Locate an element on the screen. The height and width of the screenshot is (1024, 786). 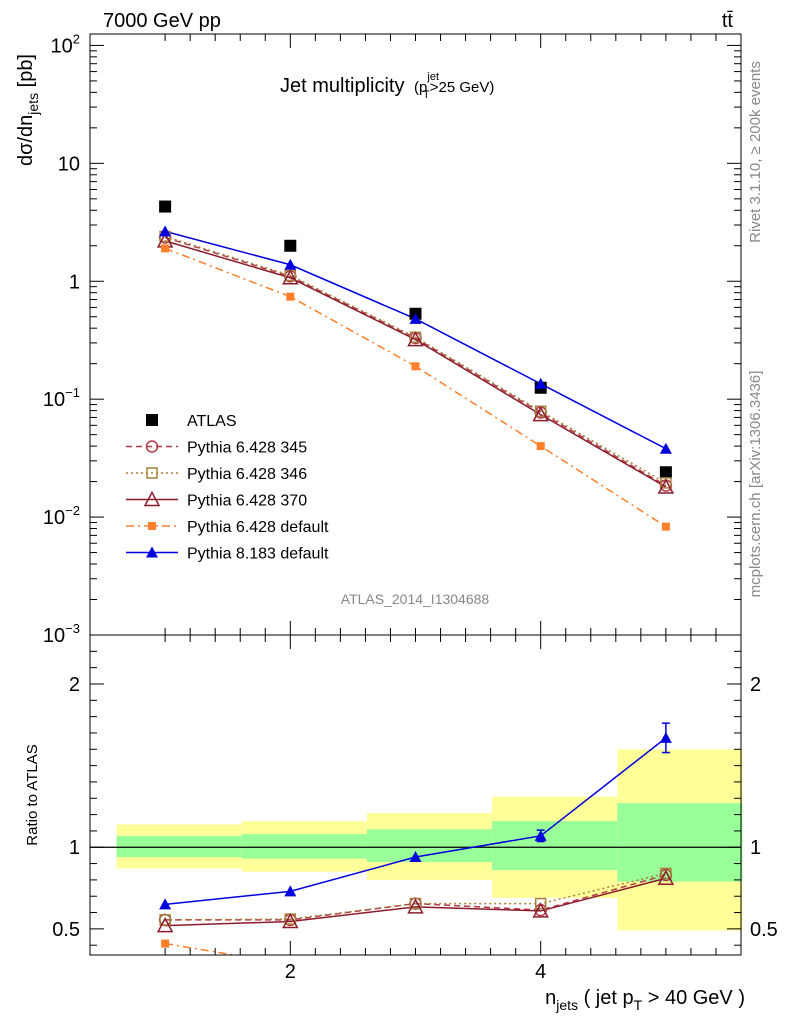
legend-label-p6default: Pythia 6.428 default is located at coordinates (258, 527).